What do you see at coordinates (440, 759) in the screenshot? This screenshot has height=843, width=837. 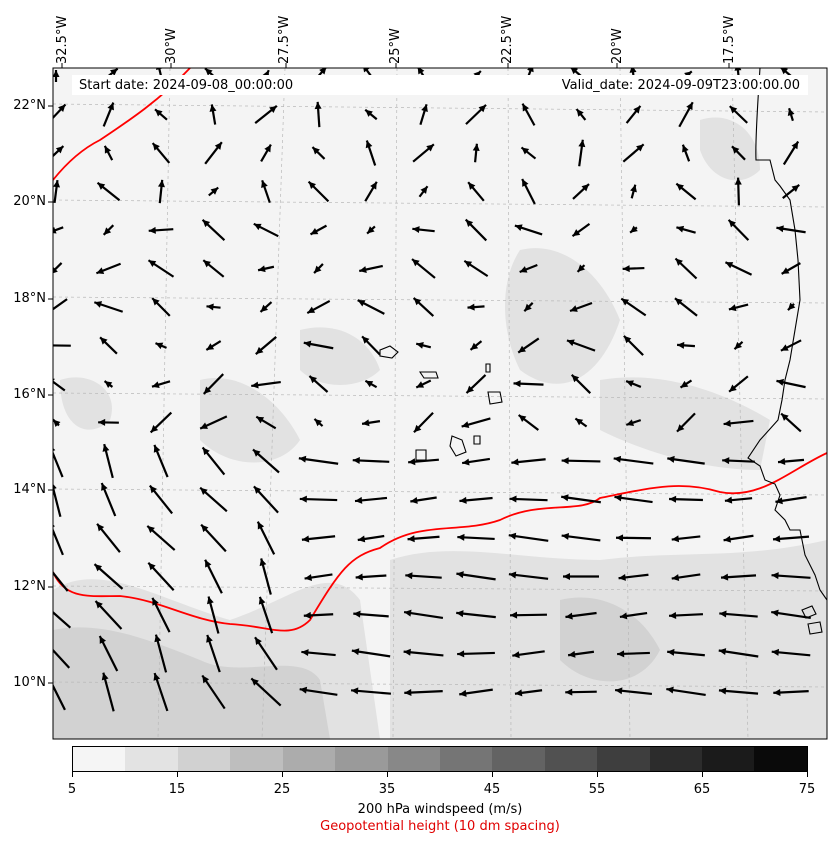 I see `windspeed-colorbar` at bounding box center [440, 759].